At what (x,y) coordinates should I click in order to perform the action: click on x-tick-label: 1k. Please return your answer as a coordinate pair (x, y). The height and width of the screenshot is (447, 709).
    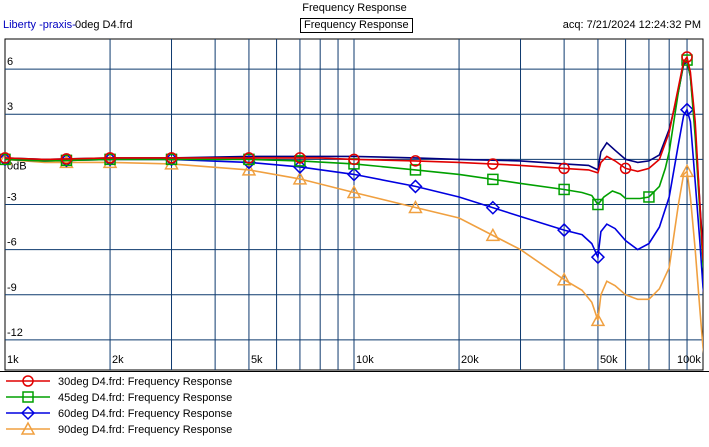
    Looking at the image, I should click on (13, 360).